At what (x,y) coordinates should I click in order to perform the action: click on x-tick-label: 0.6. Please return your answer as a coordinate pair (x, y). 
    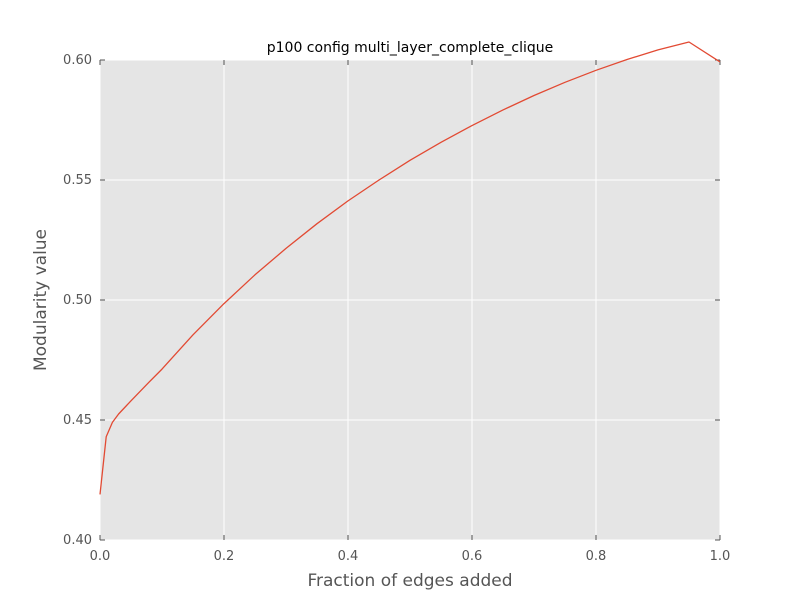
    Looking at the image, I should click on (472, 556).